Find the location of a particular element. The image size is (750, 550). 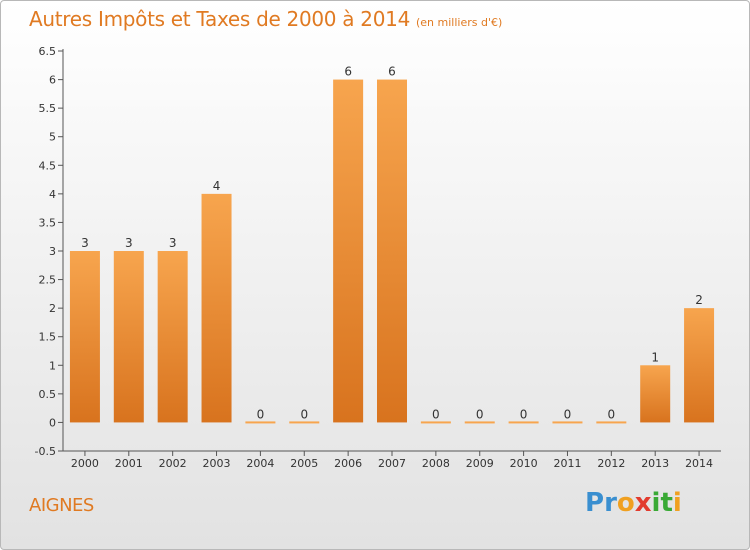

y-tick-label: 0 is located at coordinates (52, 422).